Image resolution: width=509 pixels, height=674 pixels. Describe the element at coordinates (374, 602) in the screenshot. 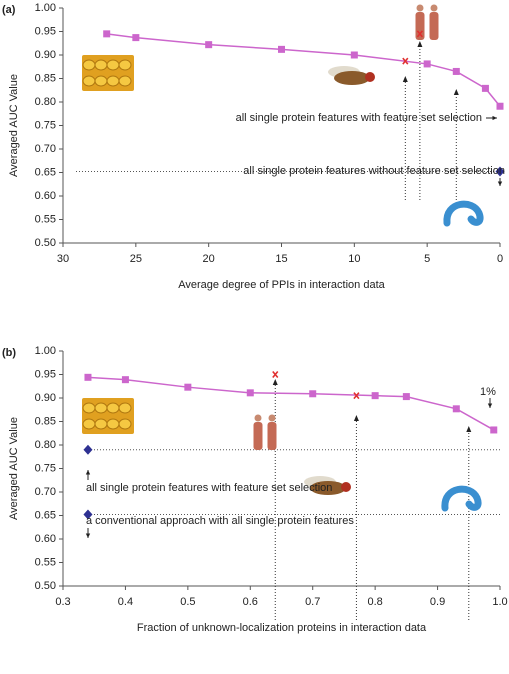

I see `x-tick-label: 0.8` at that location.